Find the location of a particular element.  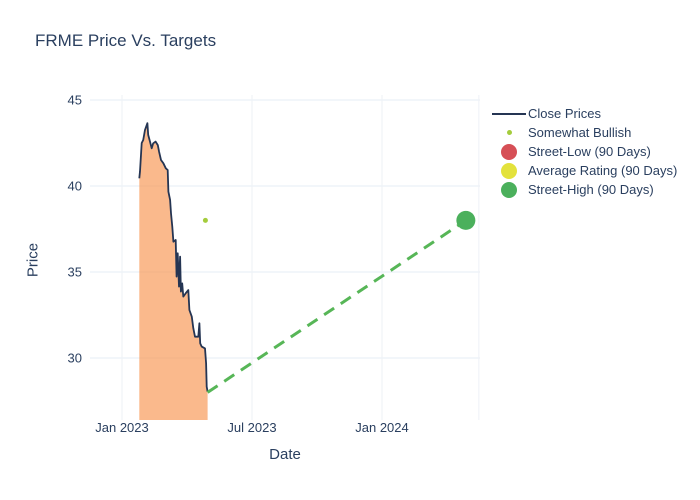

street-high-projection-line is located at coordinates (336, 306).